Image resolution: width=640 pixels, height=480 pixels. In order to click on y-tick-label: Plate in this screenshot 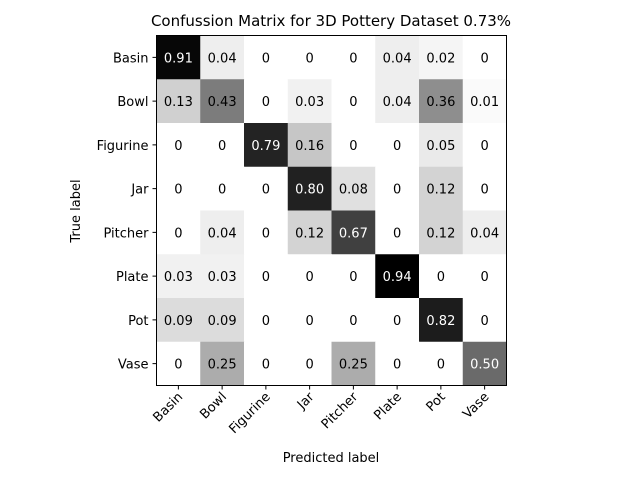, I will do `click(132, 277)`.